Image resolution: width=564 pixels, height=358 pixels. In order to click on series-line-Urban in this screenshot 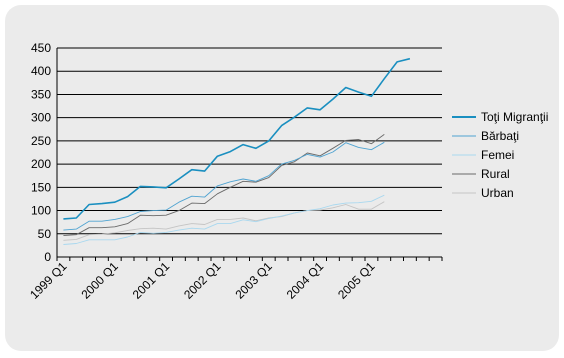, I will do `click(224, 221)`.